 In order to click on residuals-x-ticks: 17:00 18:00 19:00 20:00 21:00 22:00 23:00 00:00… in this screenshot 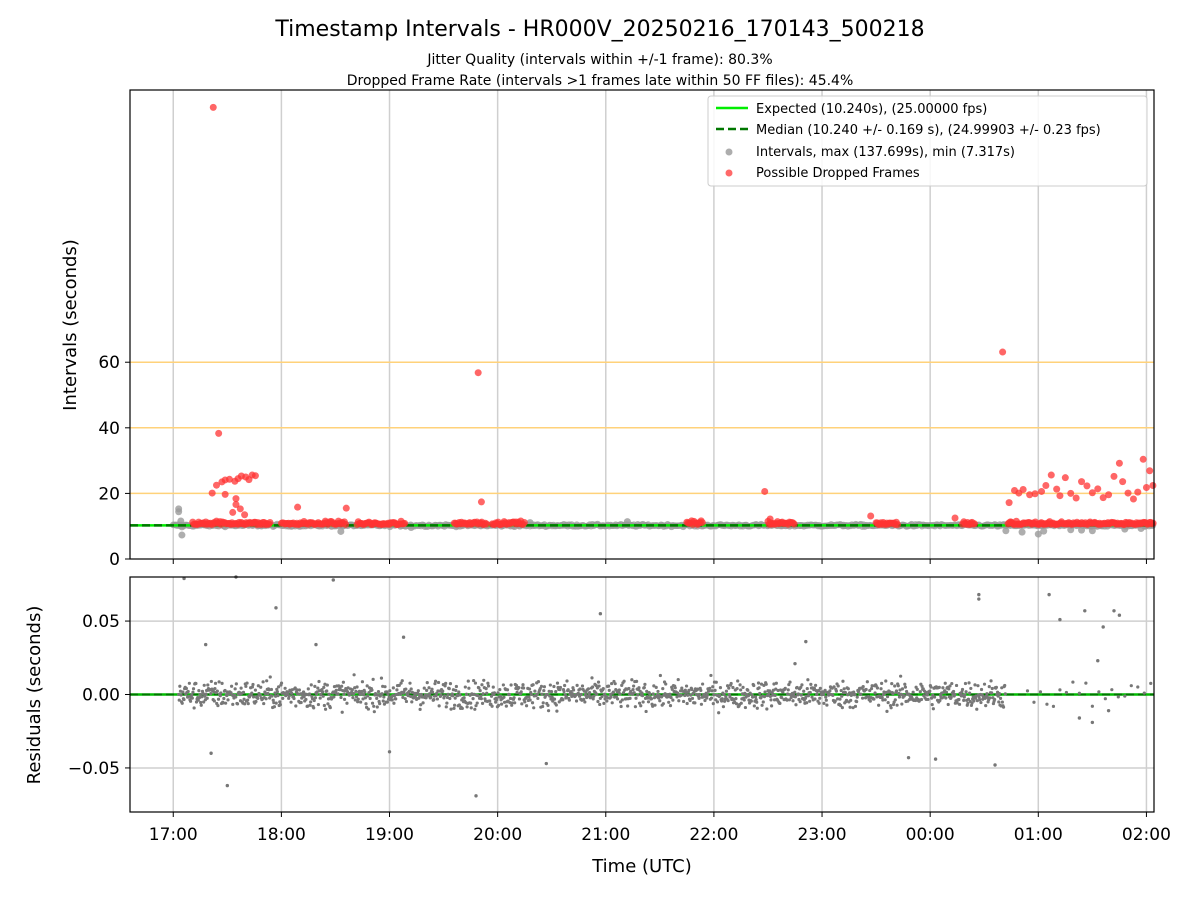, I will do `click(660, 828)`.